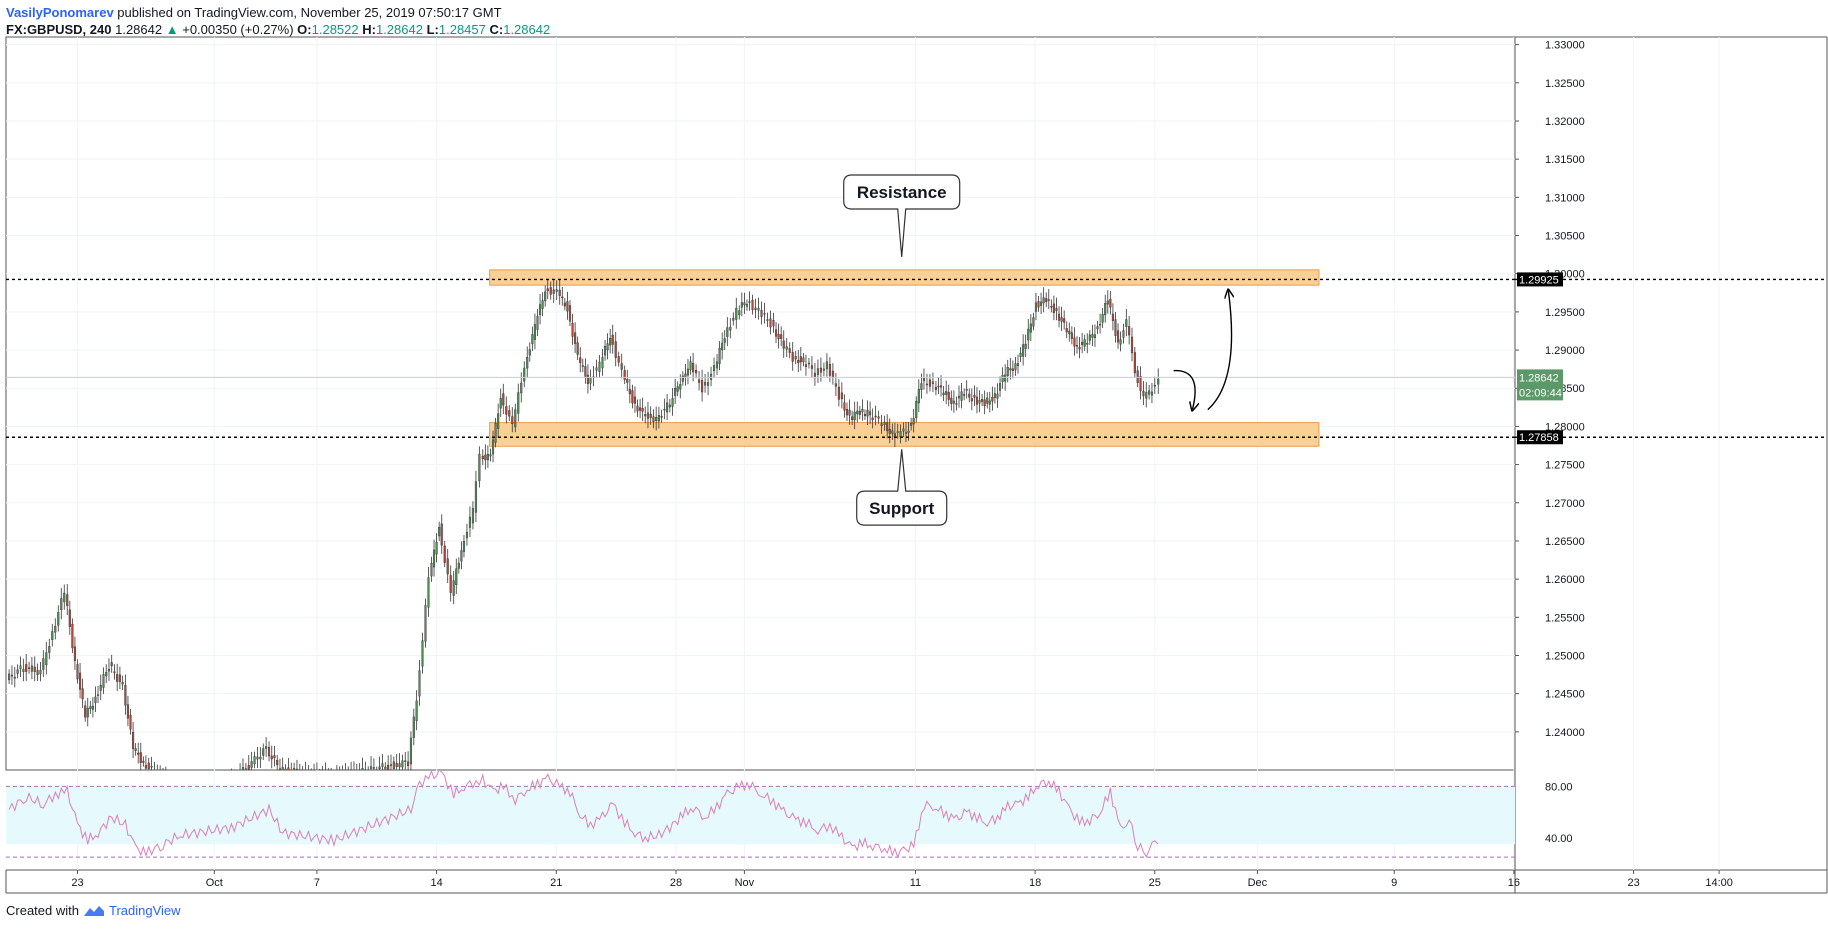 The image size is (1828, 930). I want to click on current-price-badge, so click(1540, 385).